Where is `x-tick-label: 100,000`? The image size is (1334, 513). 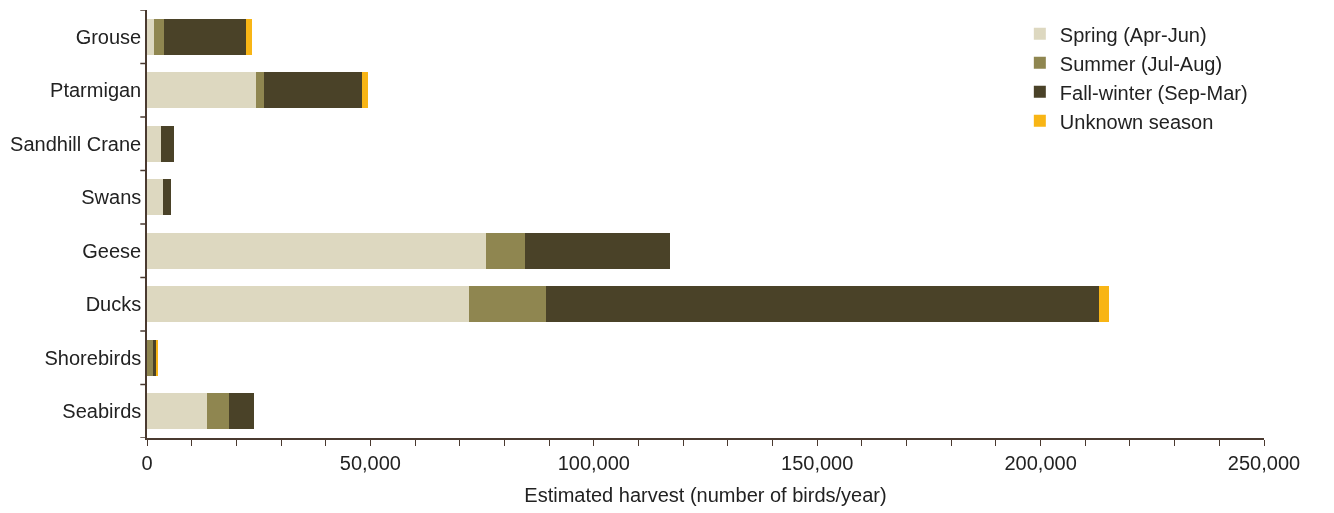 x-tick-label: 100,000 is located at coordinates (593, 462).